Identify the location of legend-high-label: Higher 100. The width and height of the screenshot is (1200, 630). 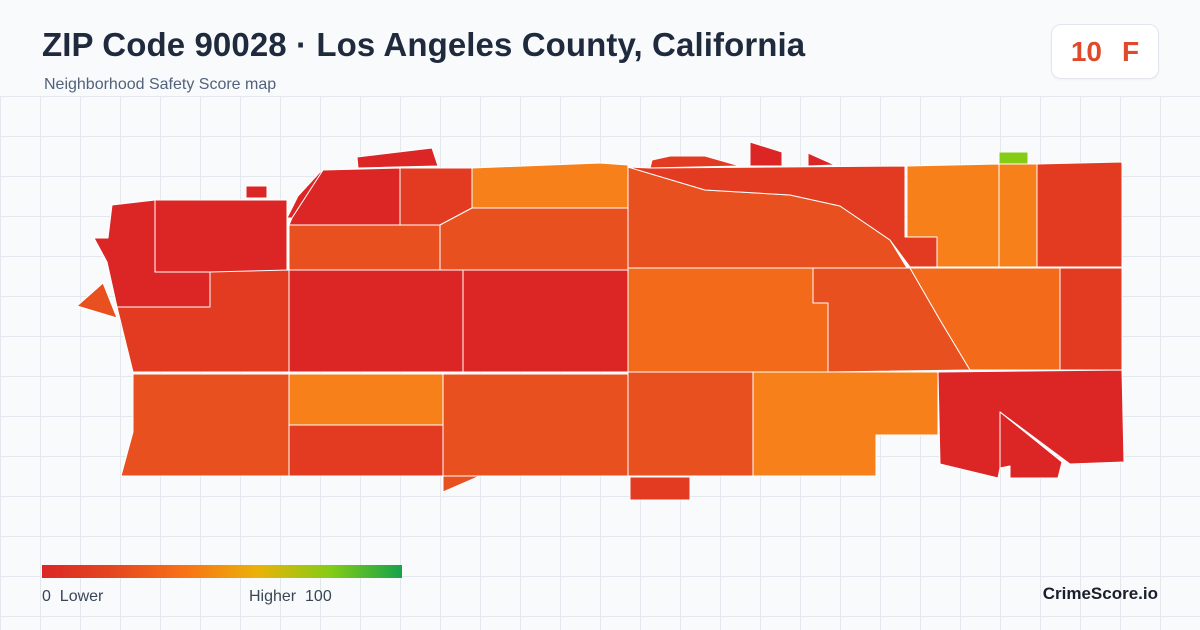
(290, 597).